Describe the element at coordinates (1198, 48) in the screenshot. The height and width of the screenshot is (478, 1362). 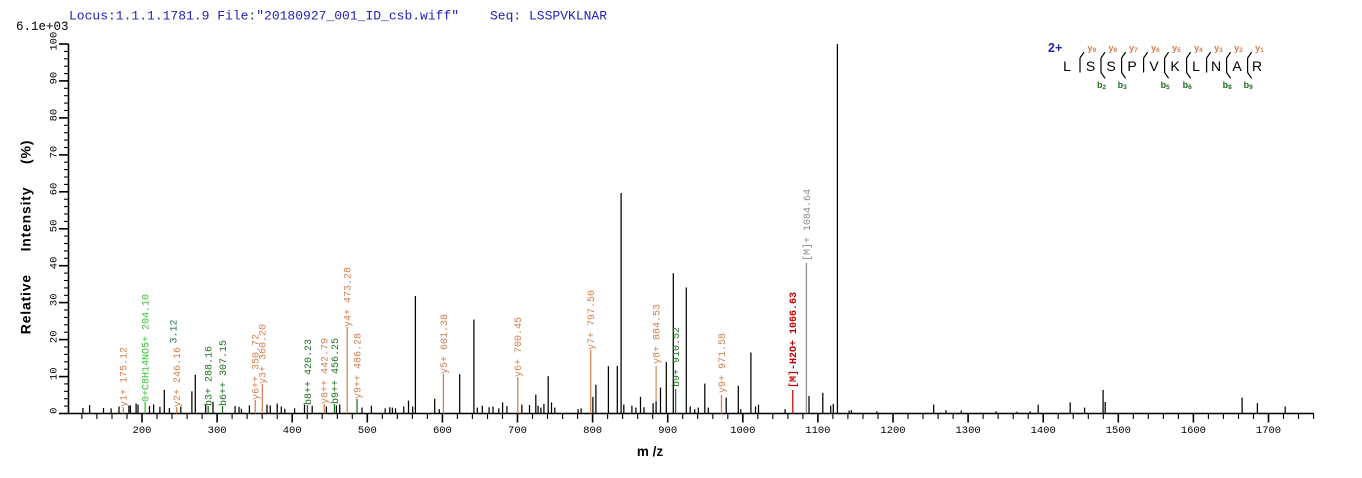
I see `svg-text: y4` at that location.